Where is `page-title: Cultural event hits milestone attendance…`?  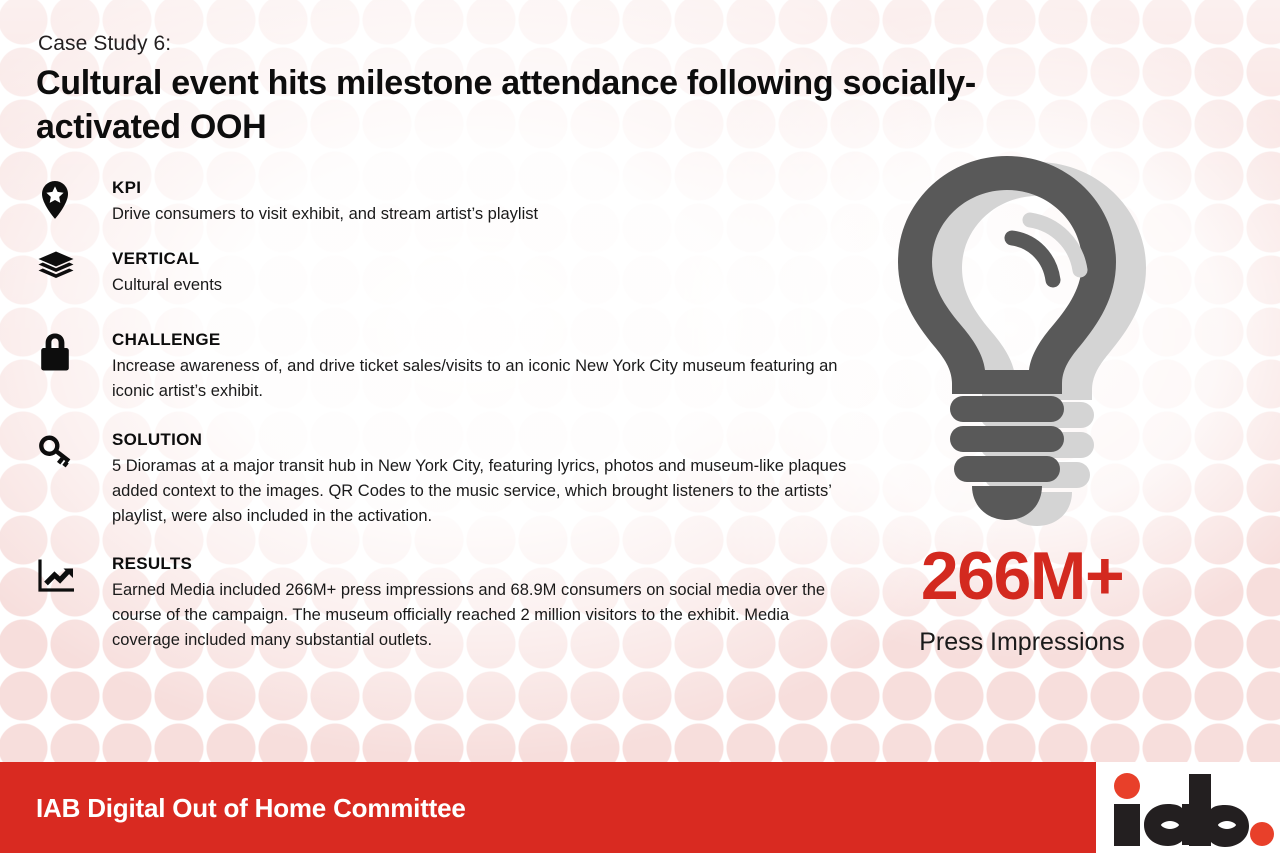 page-title: Cultural event hits milestone attendance… is located at coordinates (506, 105).